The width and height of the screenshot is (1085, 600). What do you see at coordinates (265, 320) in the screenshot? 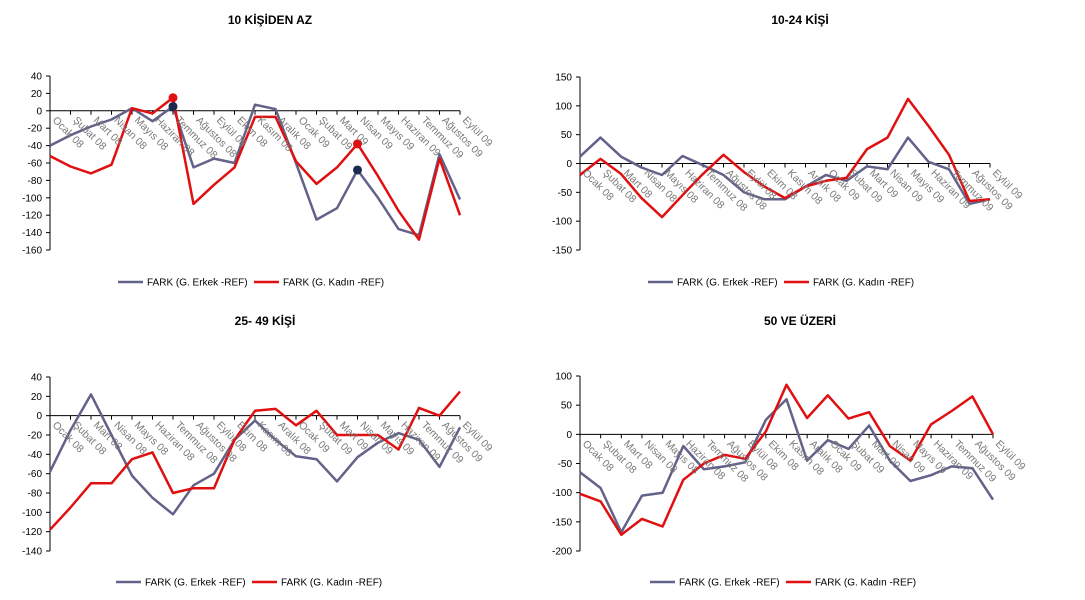
I see `chart-title: 25- 49 KİŞİ` at bounding box center [265, 320].